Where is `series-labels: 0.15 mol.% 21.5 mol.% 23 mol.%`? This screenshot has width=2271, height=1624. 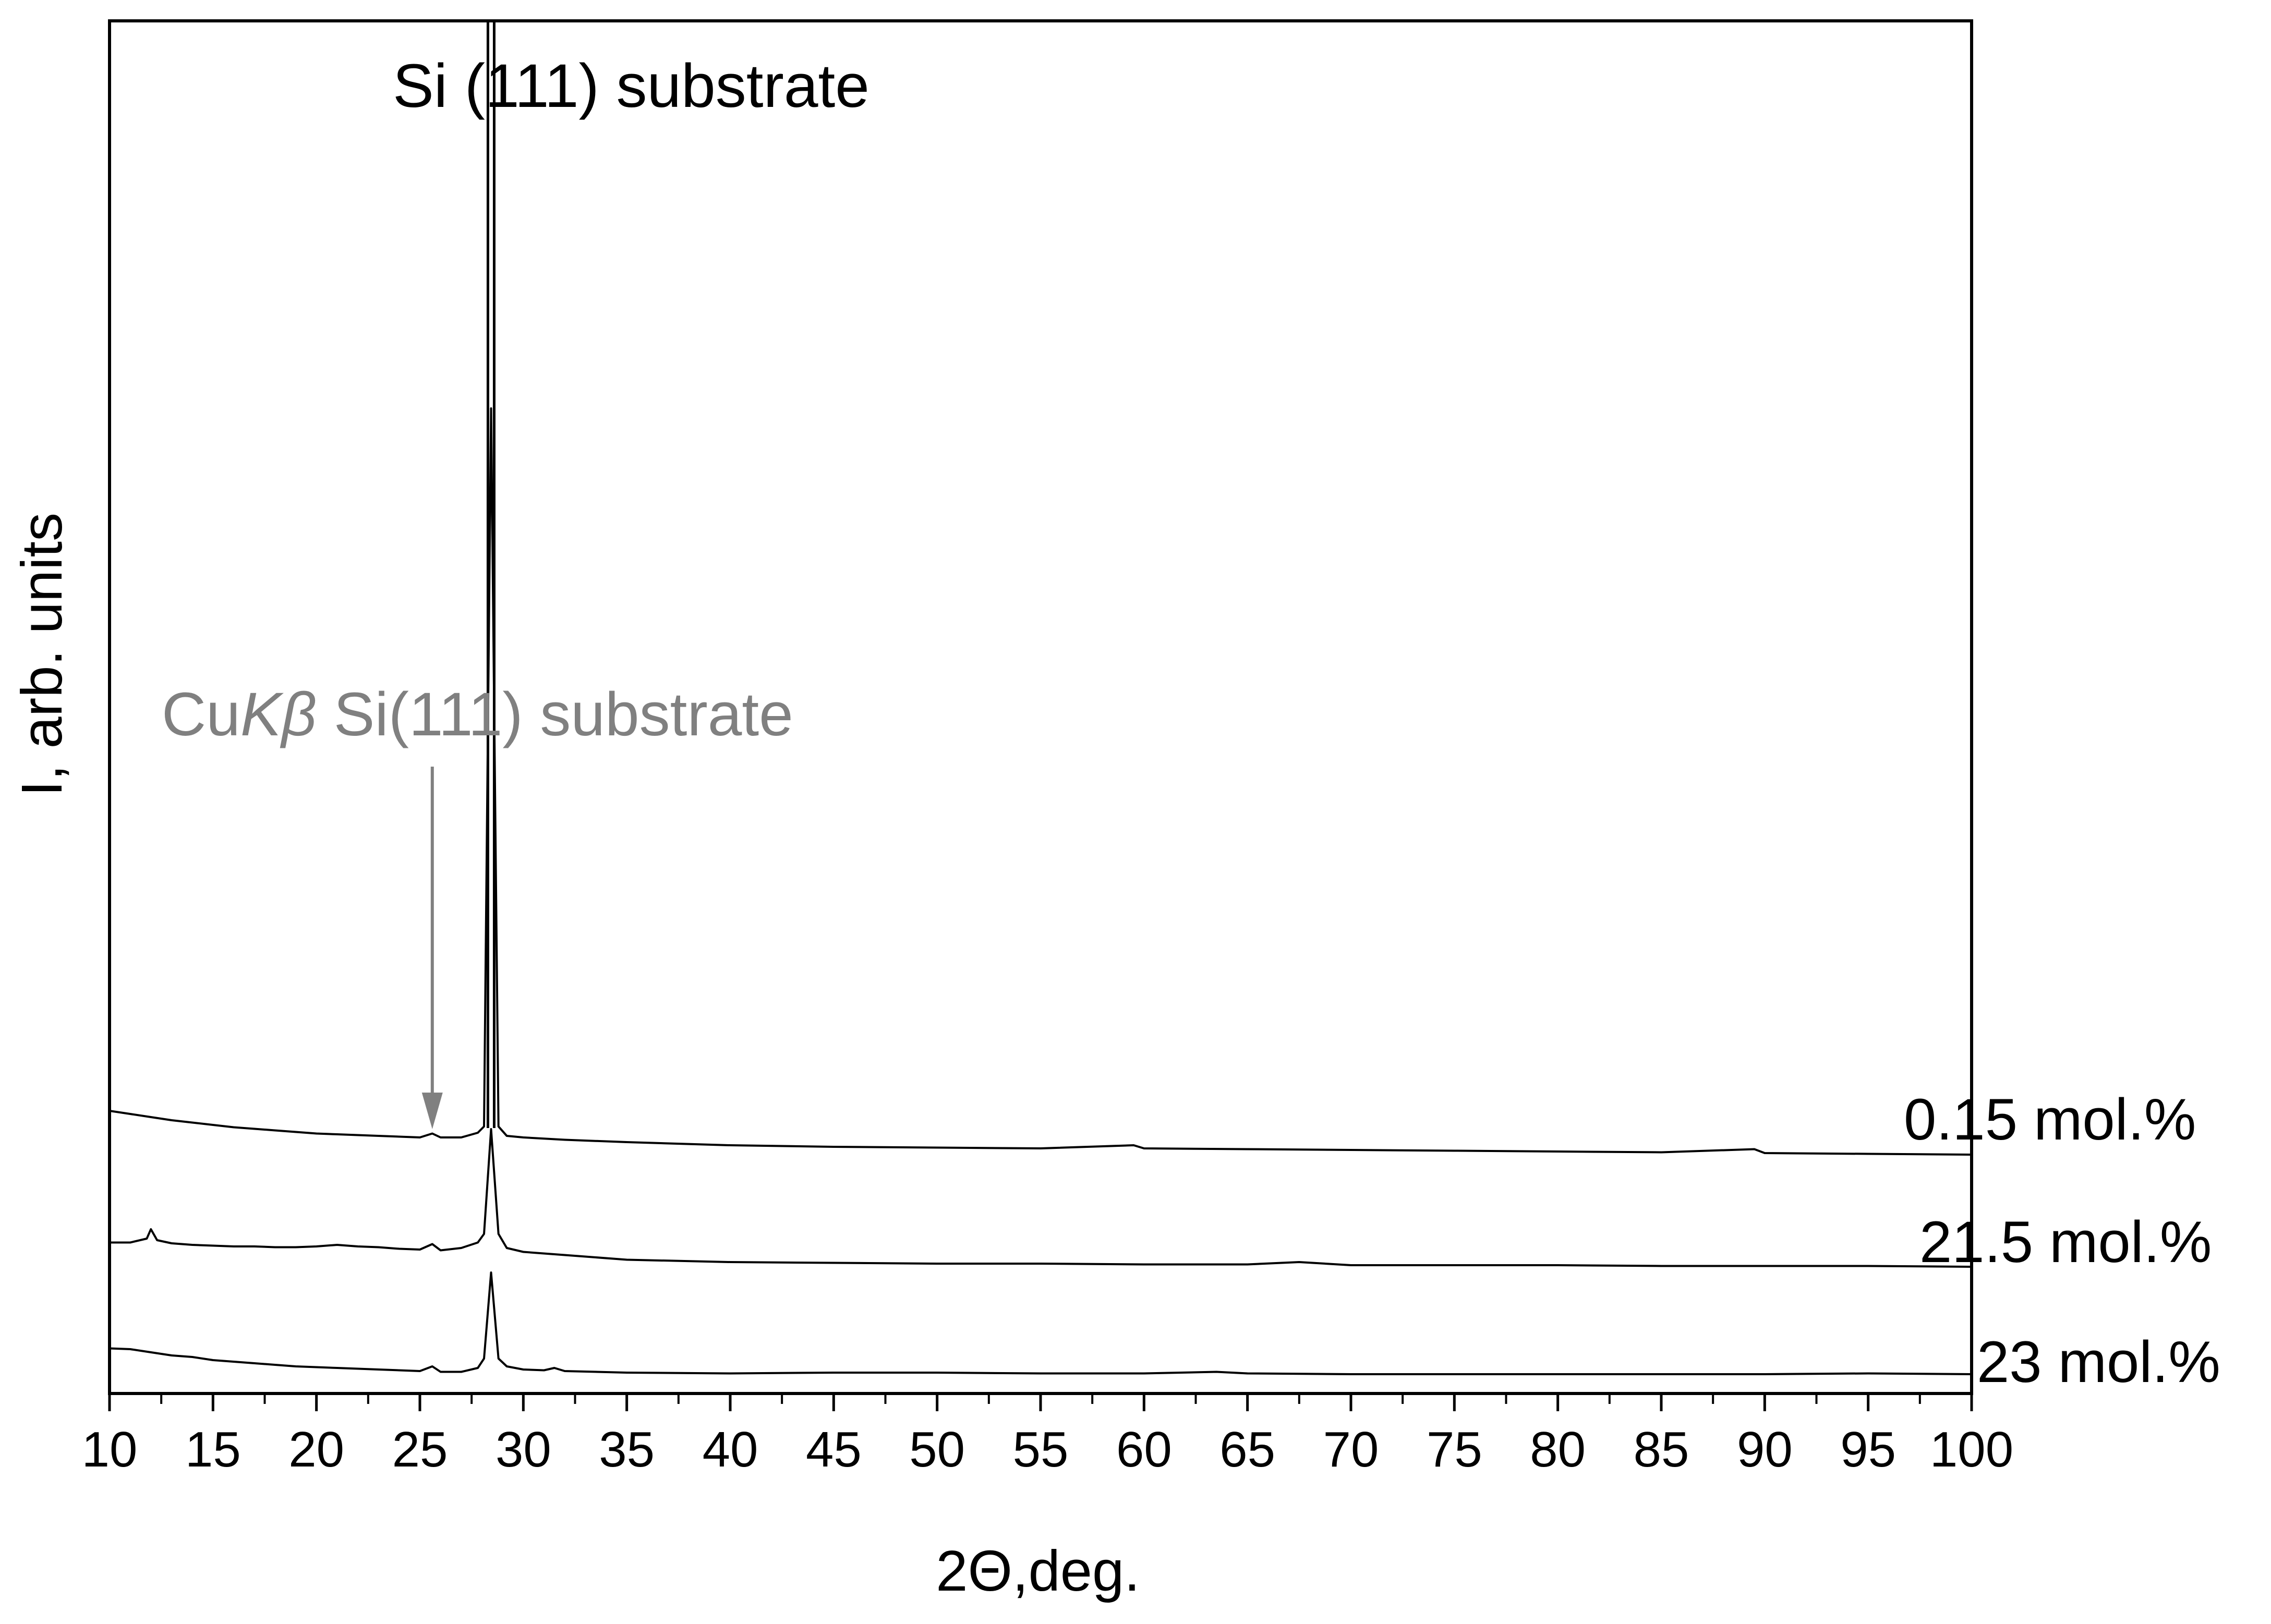
series-labels: 0.15 mol.% 21.5 mol.% 23 mol.% is located at coordinates (2062, 1241).